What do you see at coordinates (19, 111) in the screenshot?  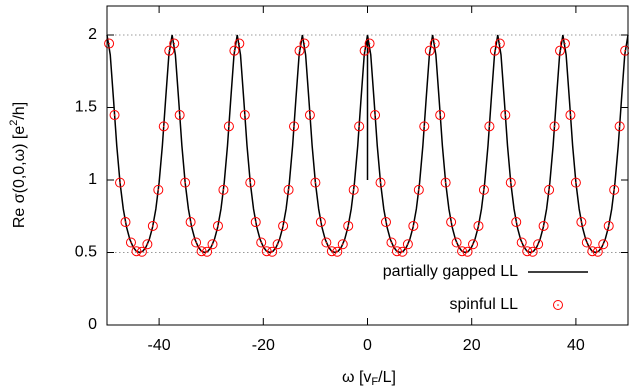 I see `y-label-part: /h]` at bounding box center [19, 111].